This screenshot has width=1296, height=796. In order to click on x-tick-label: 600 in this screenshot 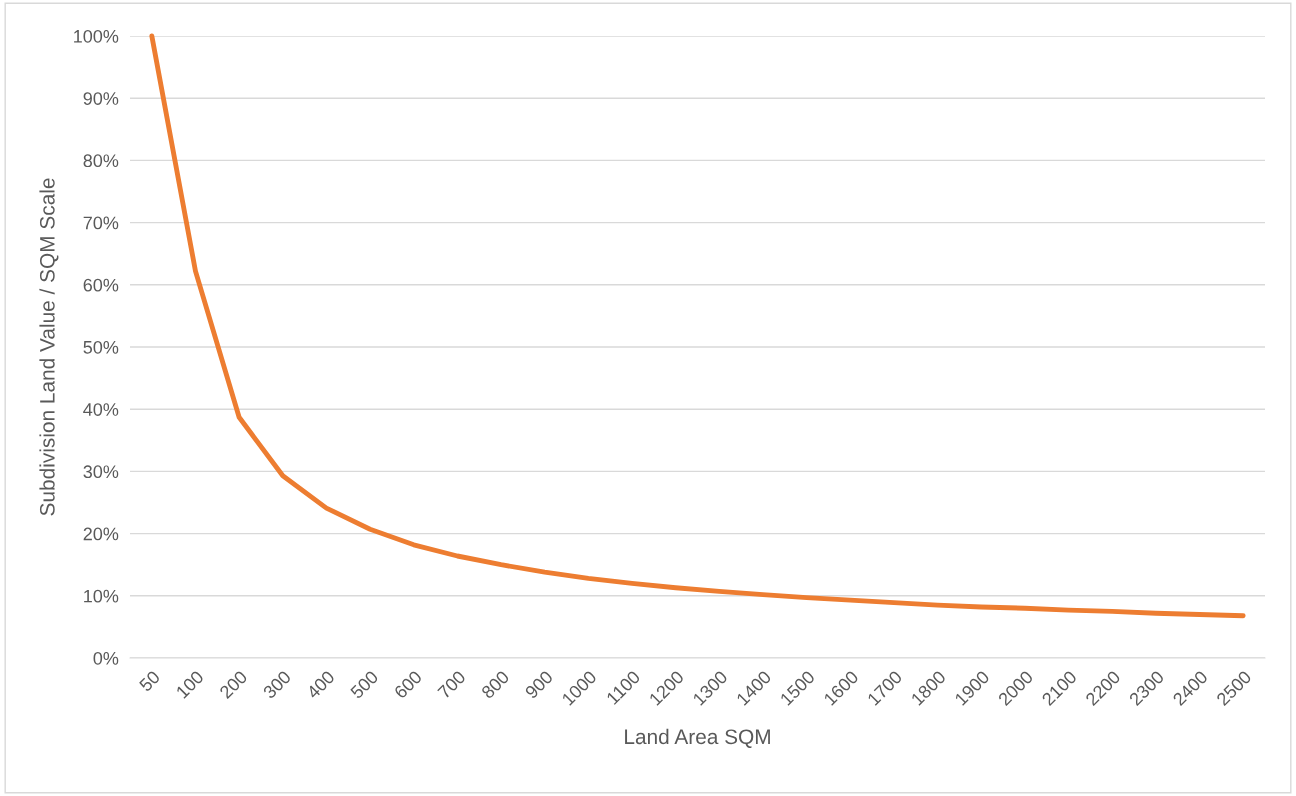, I will do `click(408, 684)`.